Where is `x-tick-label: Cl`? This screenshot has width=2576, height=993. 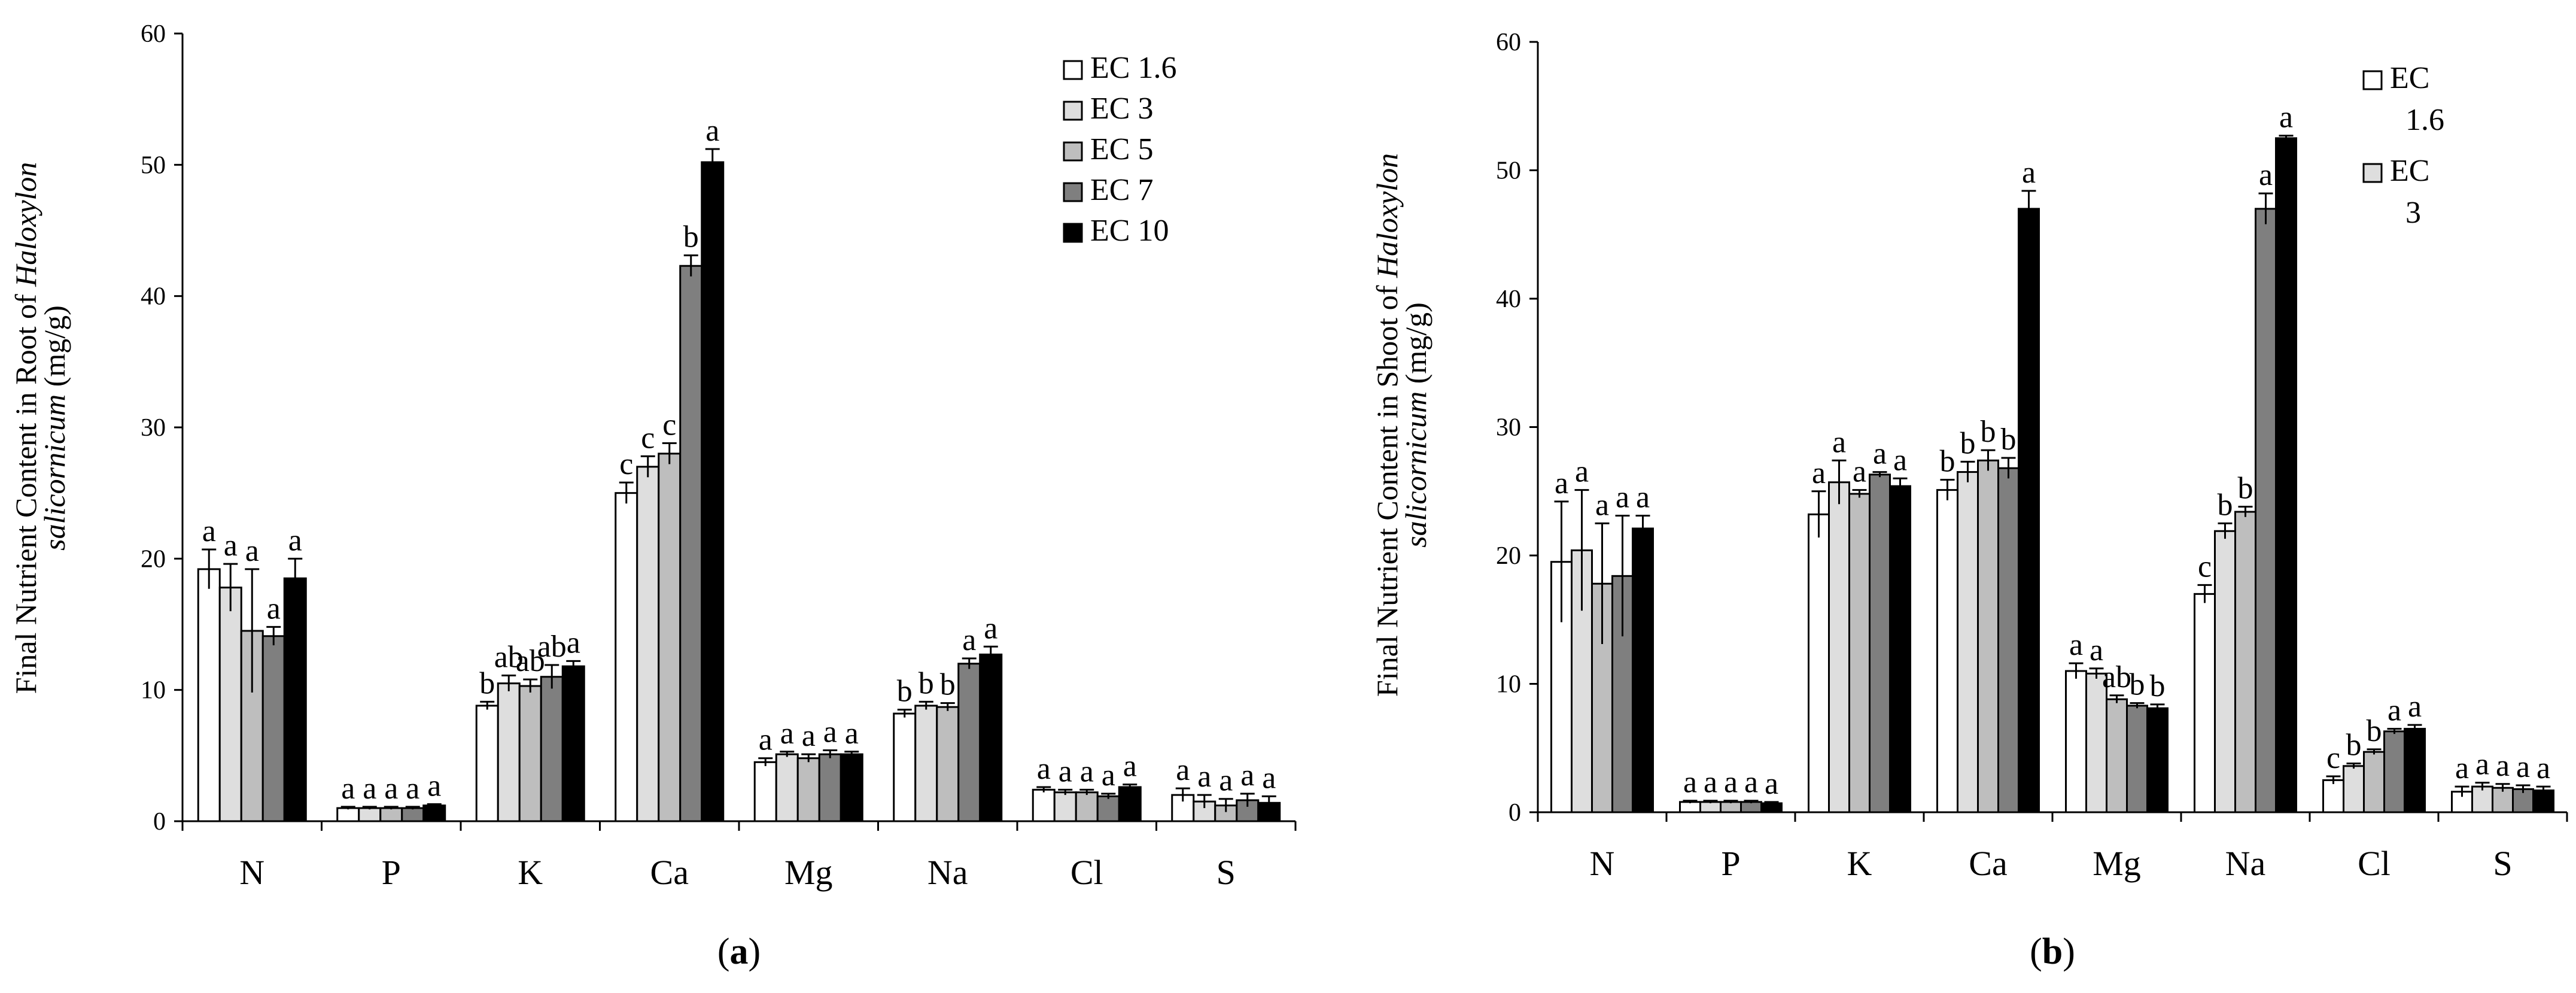
x-tick-label: Cl is located at coordinates (1086, 872).